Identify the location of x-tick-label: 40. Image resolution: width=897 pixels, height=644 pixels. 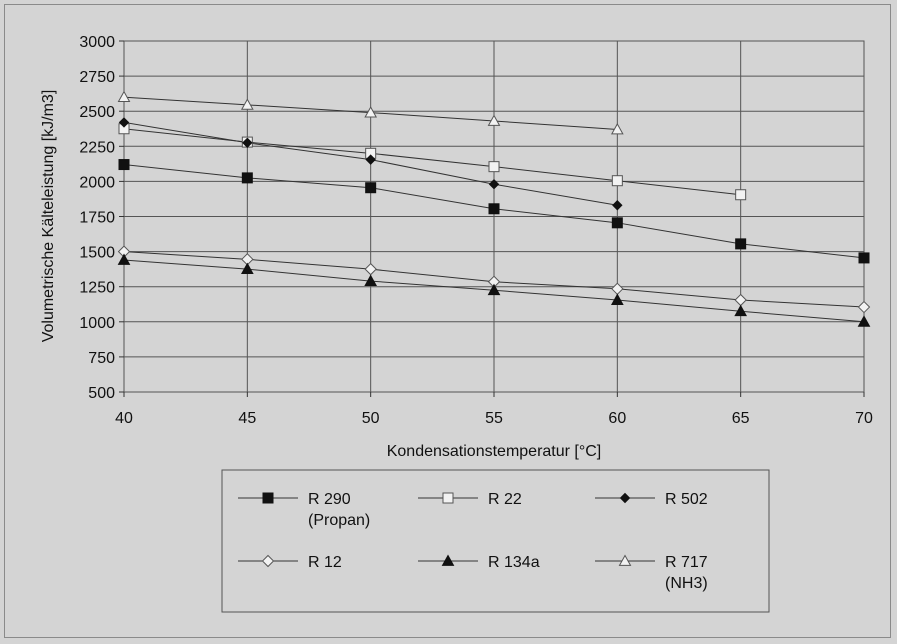
(124, 418).